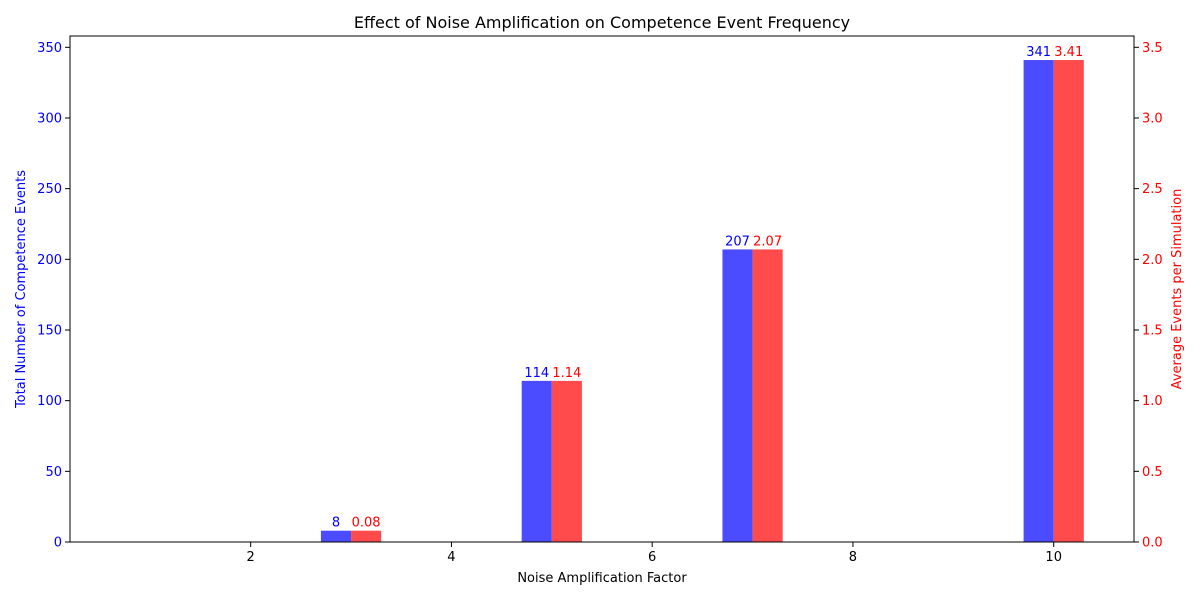 The width and height of the screenshot is (1200, 600). Describe the element at coordinates (49, 260) in the screenshot. I see `y-left-tick-label-4: 200` at that location.